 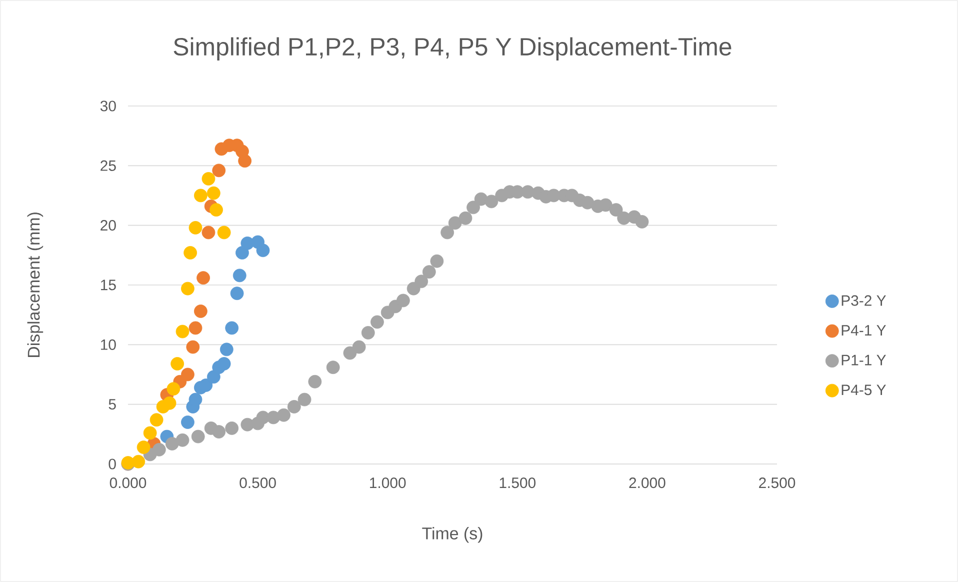 I want to click on y-axis-title: Displacement (mm), so click(x=35, y=285).